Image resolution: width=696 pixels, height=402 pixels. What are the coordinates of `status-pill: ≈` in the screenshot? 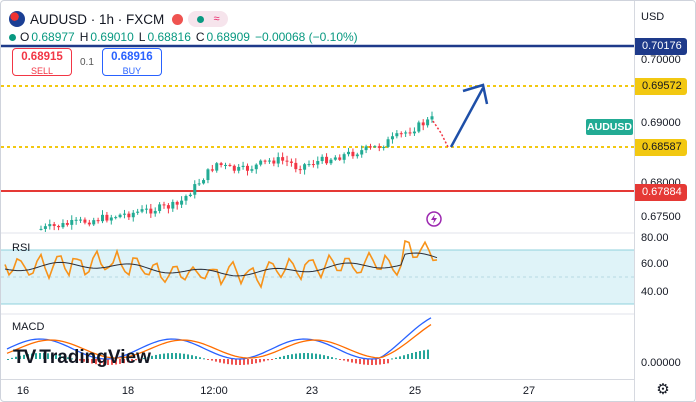 It's located at (208, 19).